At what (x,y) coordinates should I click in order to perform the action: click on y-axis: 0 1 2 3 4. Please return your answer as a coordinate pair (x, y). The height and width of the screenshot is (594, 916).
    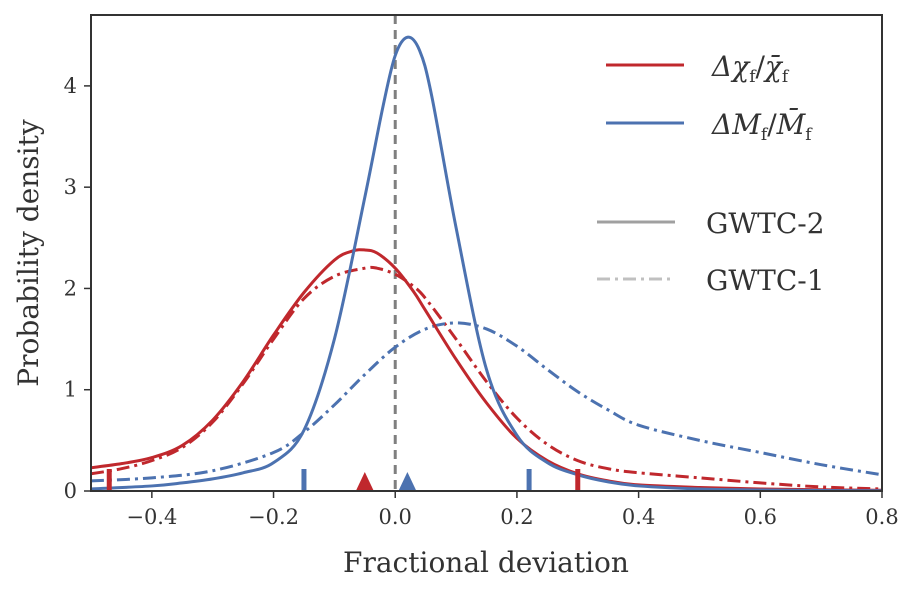
    Looking at the image, I should click on (77, 288).